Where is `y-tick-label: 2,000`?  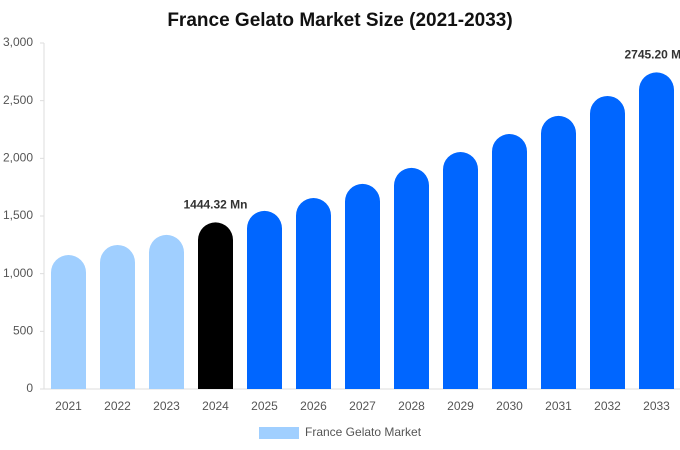 y-tick-label: 2,000 is located at coordinates (18, 158).